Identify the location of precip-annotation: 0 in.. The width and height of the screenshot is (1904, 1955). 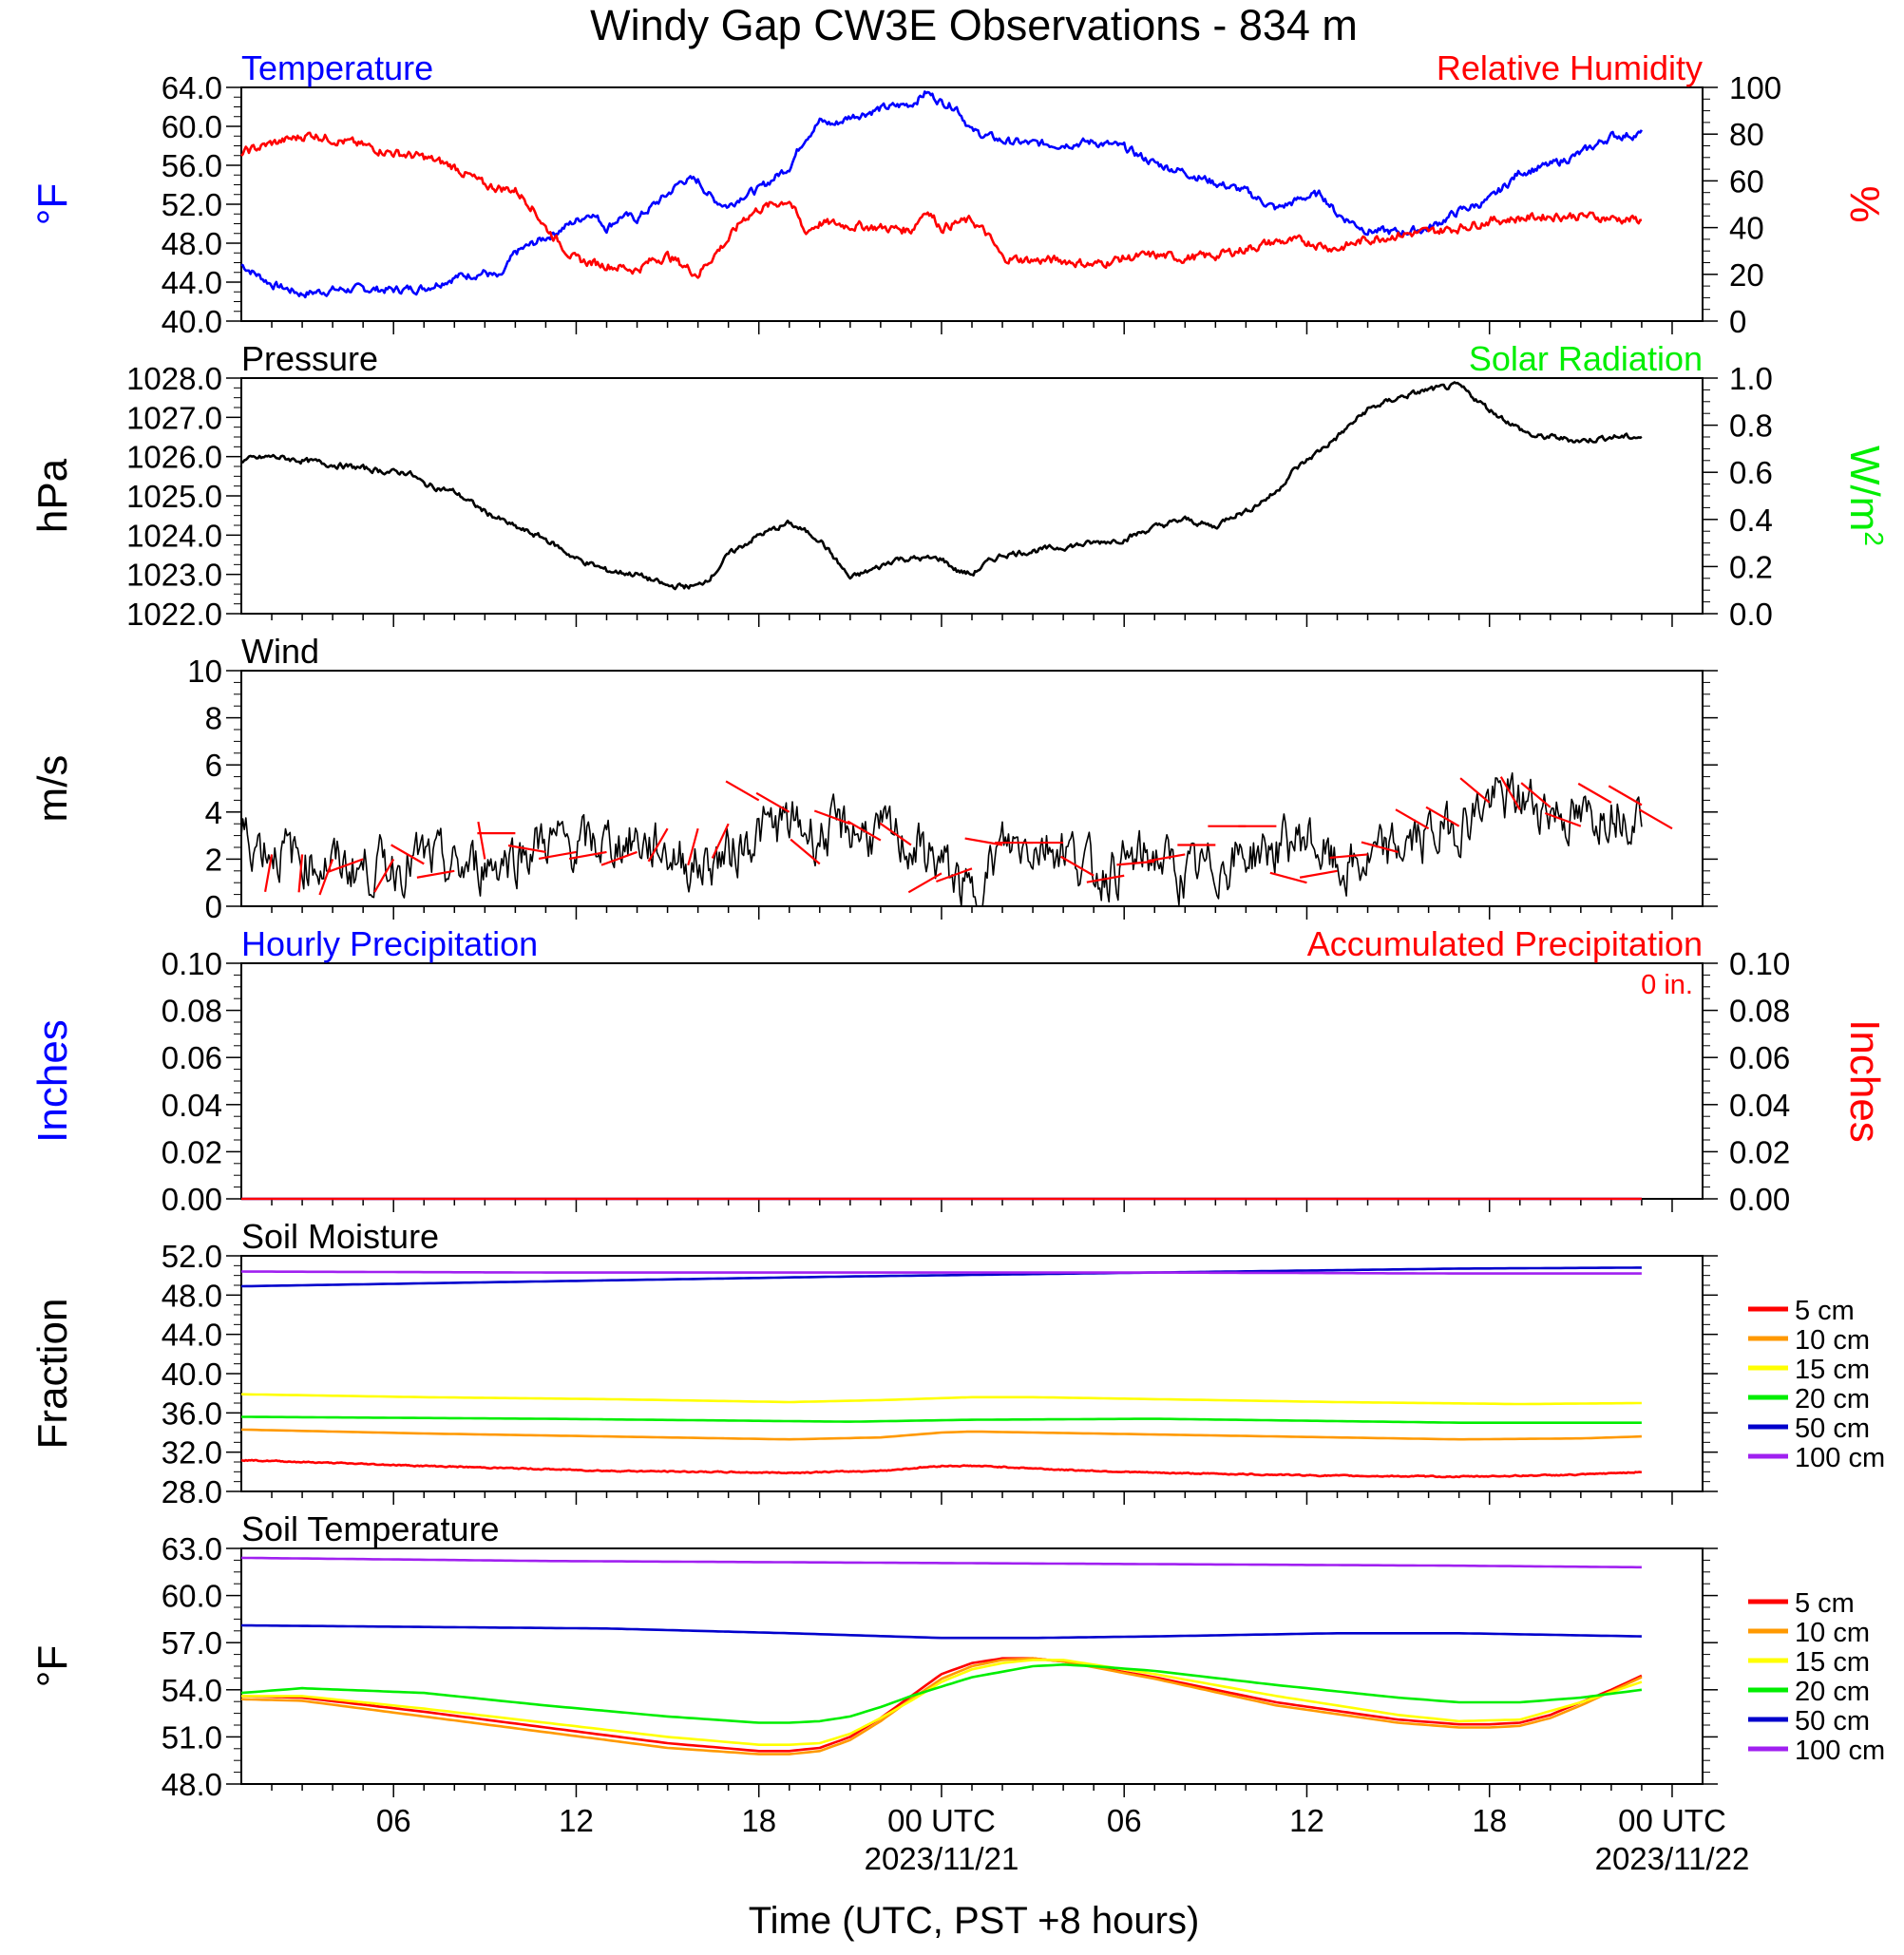
(1667, 985).